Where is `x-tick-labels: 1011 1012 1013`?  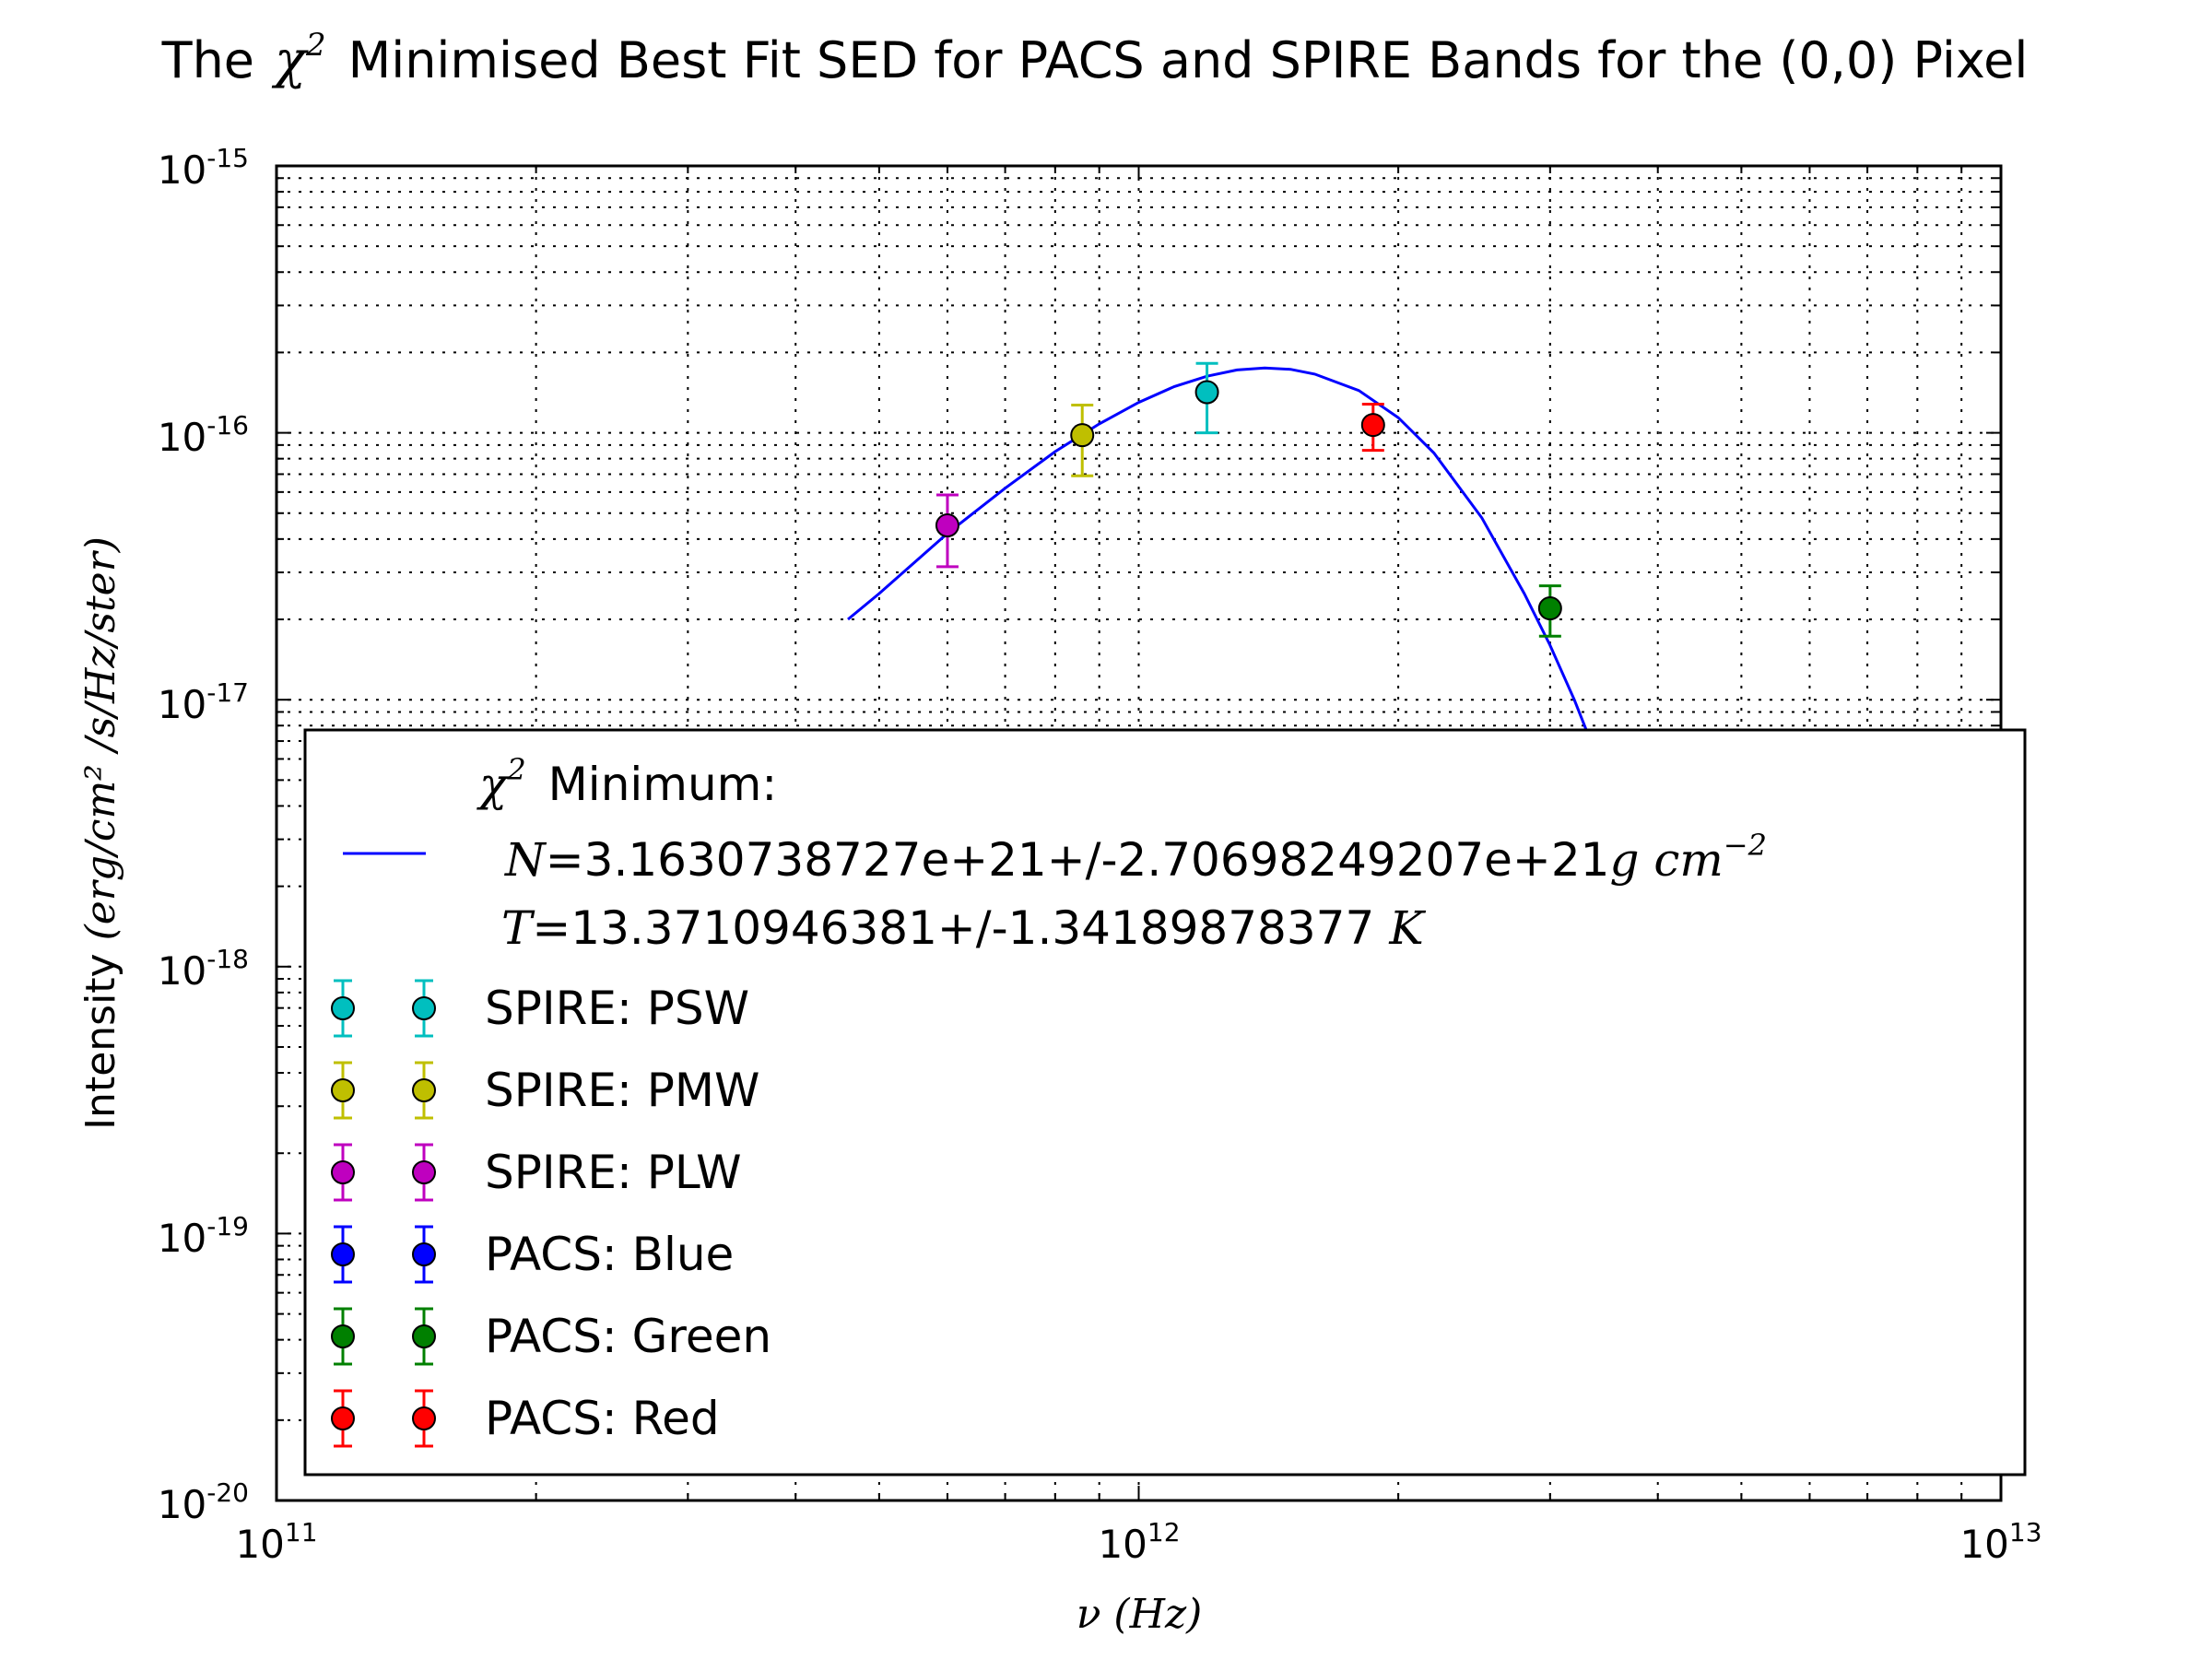 x-tick-labels: 1011 1012 1013 is located at coordinates (1138, 1542).